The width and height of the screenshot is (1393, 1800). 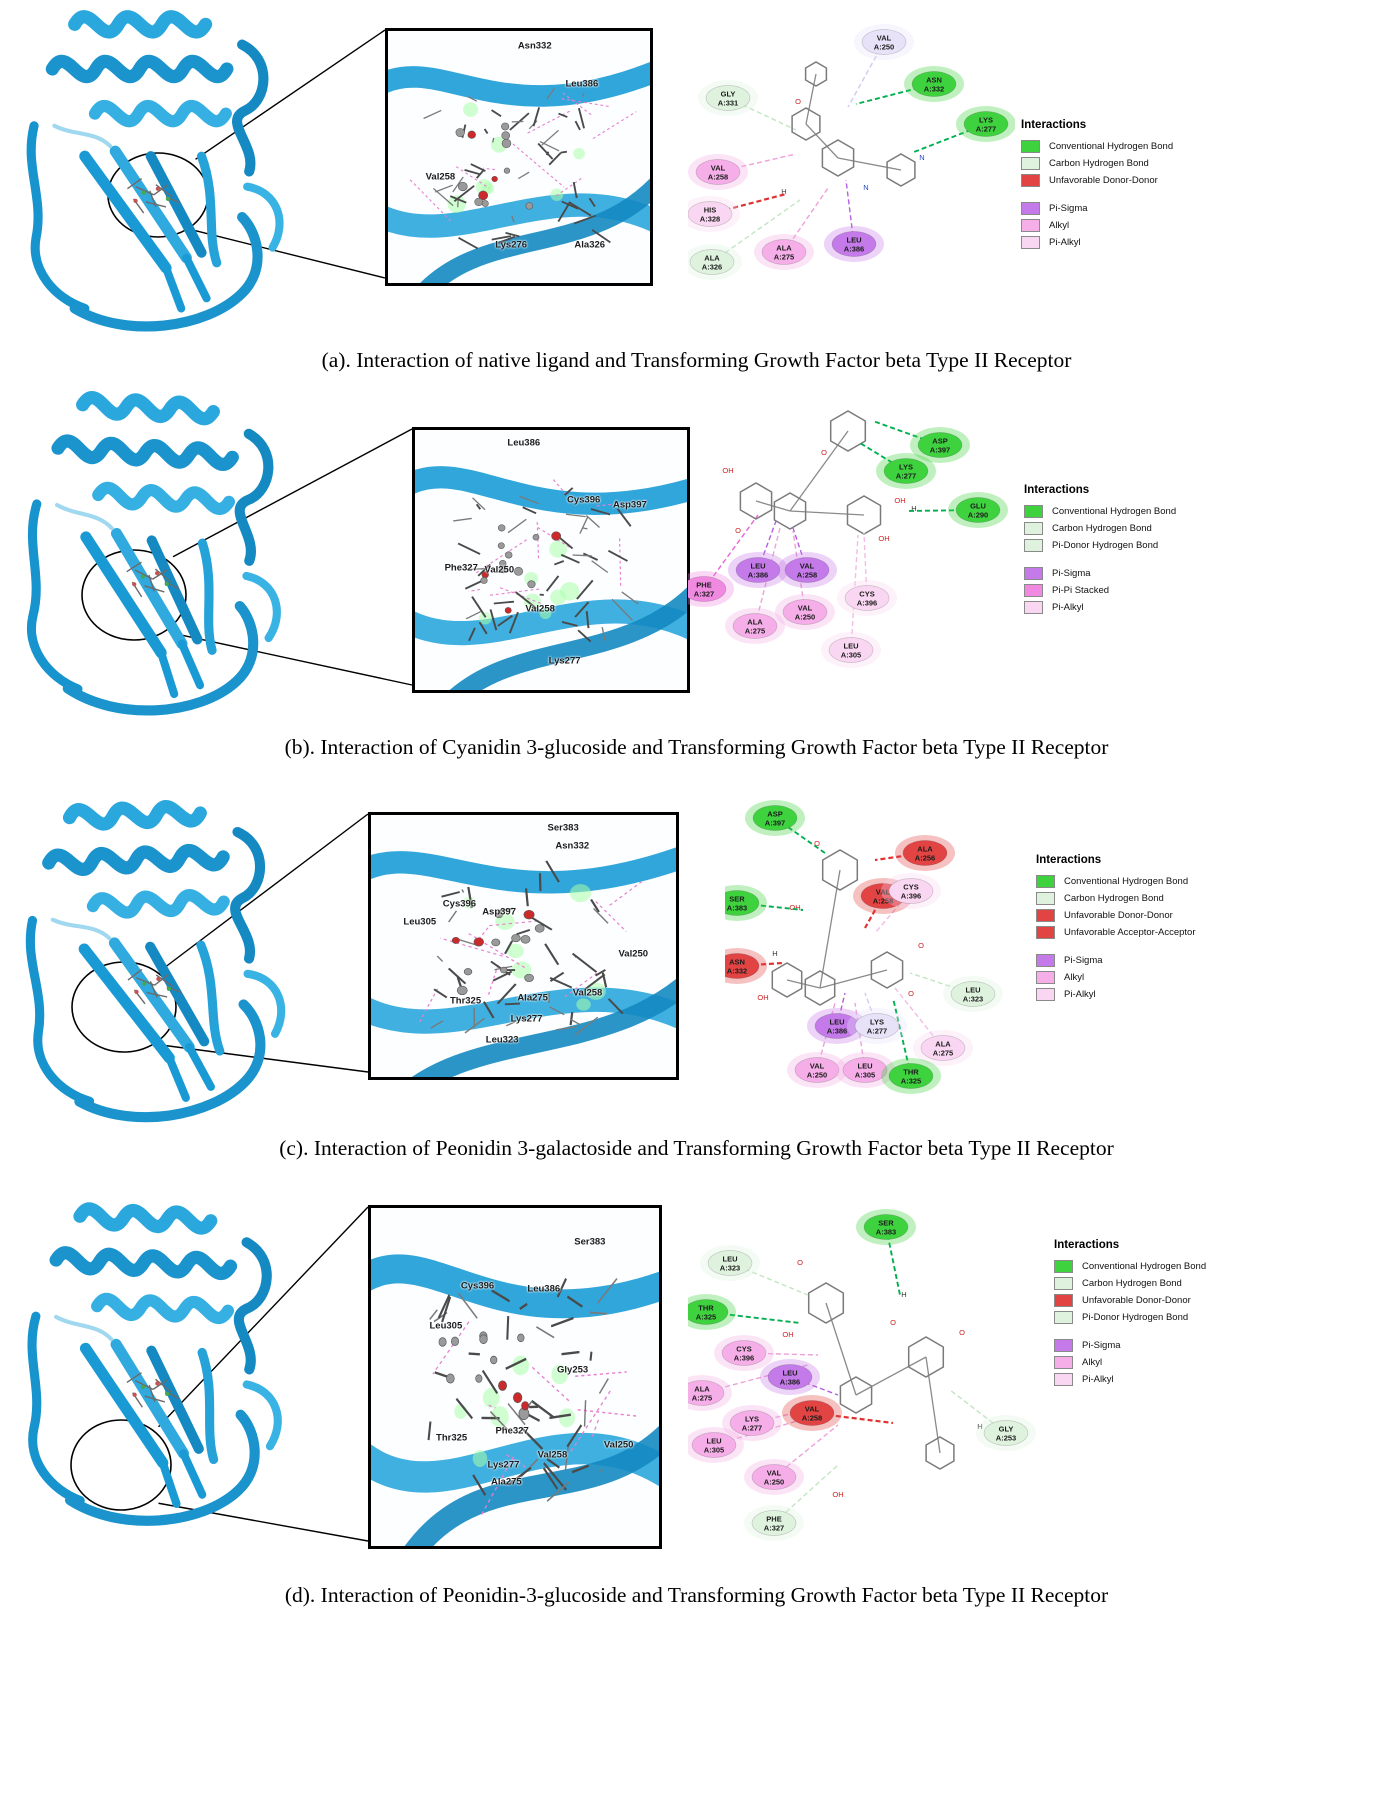 I want to click on protein-ribbon-use, so click(x=155, y=172).